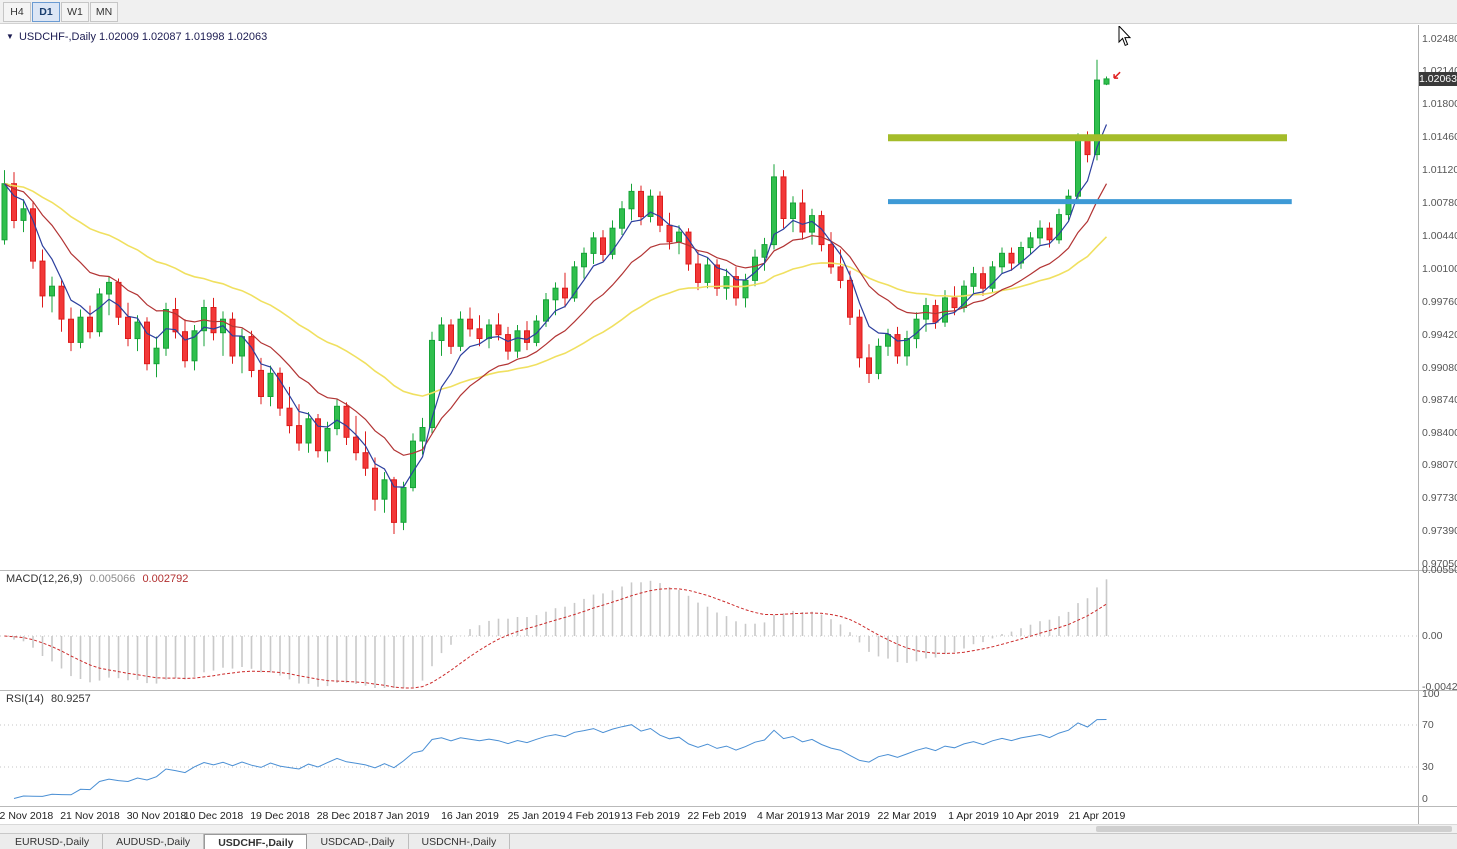 The height and width of the screenshot is (849, 1457). I want to click on rsi-axis-label: 30, so click(1428, 767).